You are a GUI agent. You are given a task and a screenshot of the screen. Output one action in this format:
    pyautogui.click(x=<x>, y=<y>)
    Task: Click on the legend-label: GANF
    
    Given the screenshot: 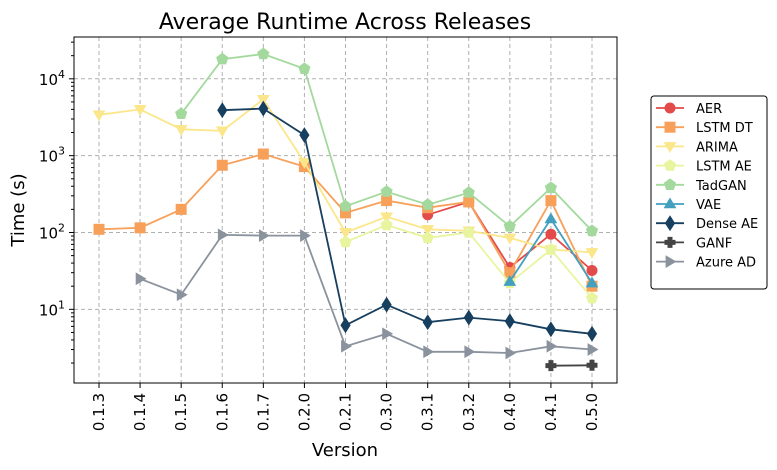 What is the action you would take?
    pyautogui.click(x=714, y=243)
    